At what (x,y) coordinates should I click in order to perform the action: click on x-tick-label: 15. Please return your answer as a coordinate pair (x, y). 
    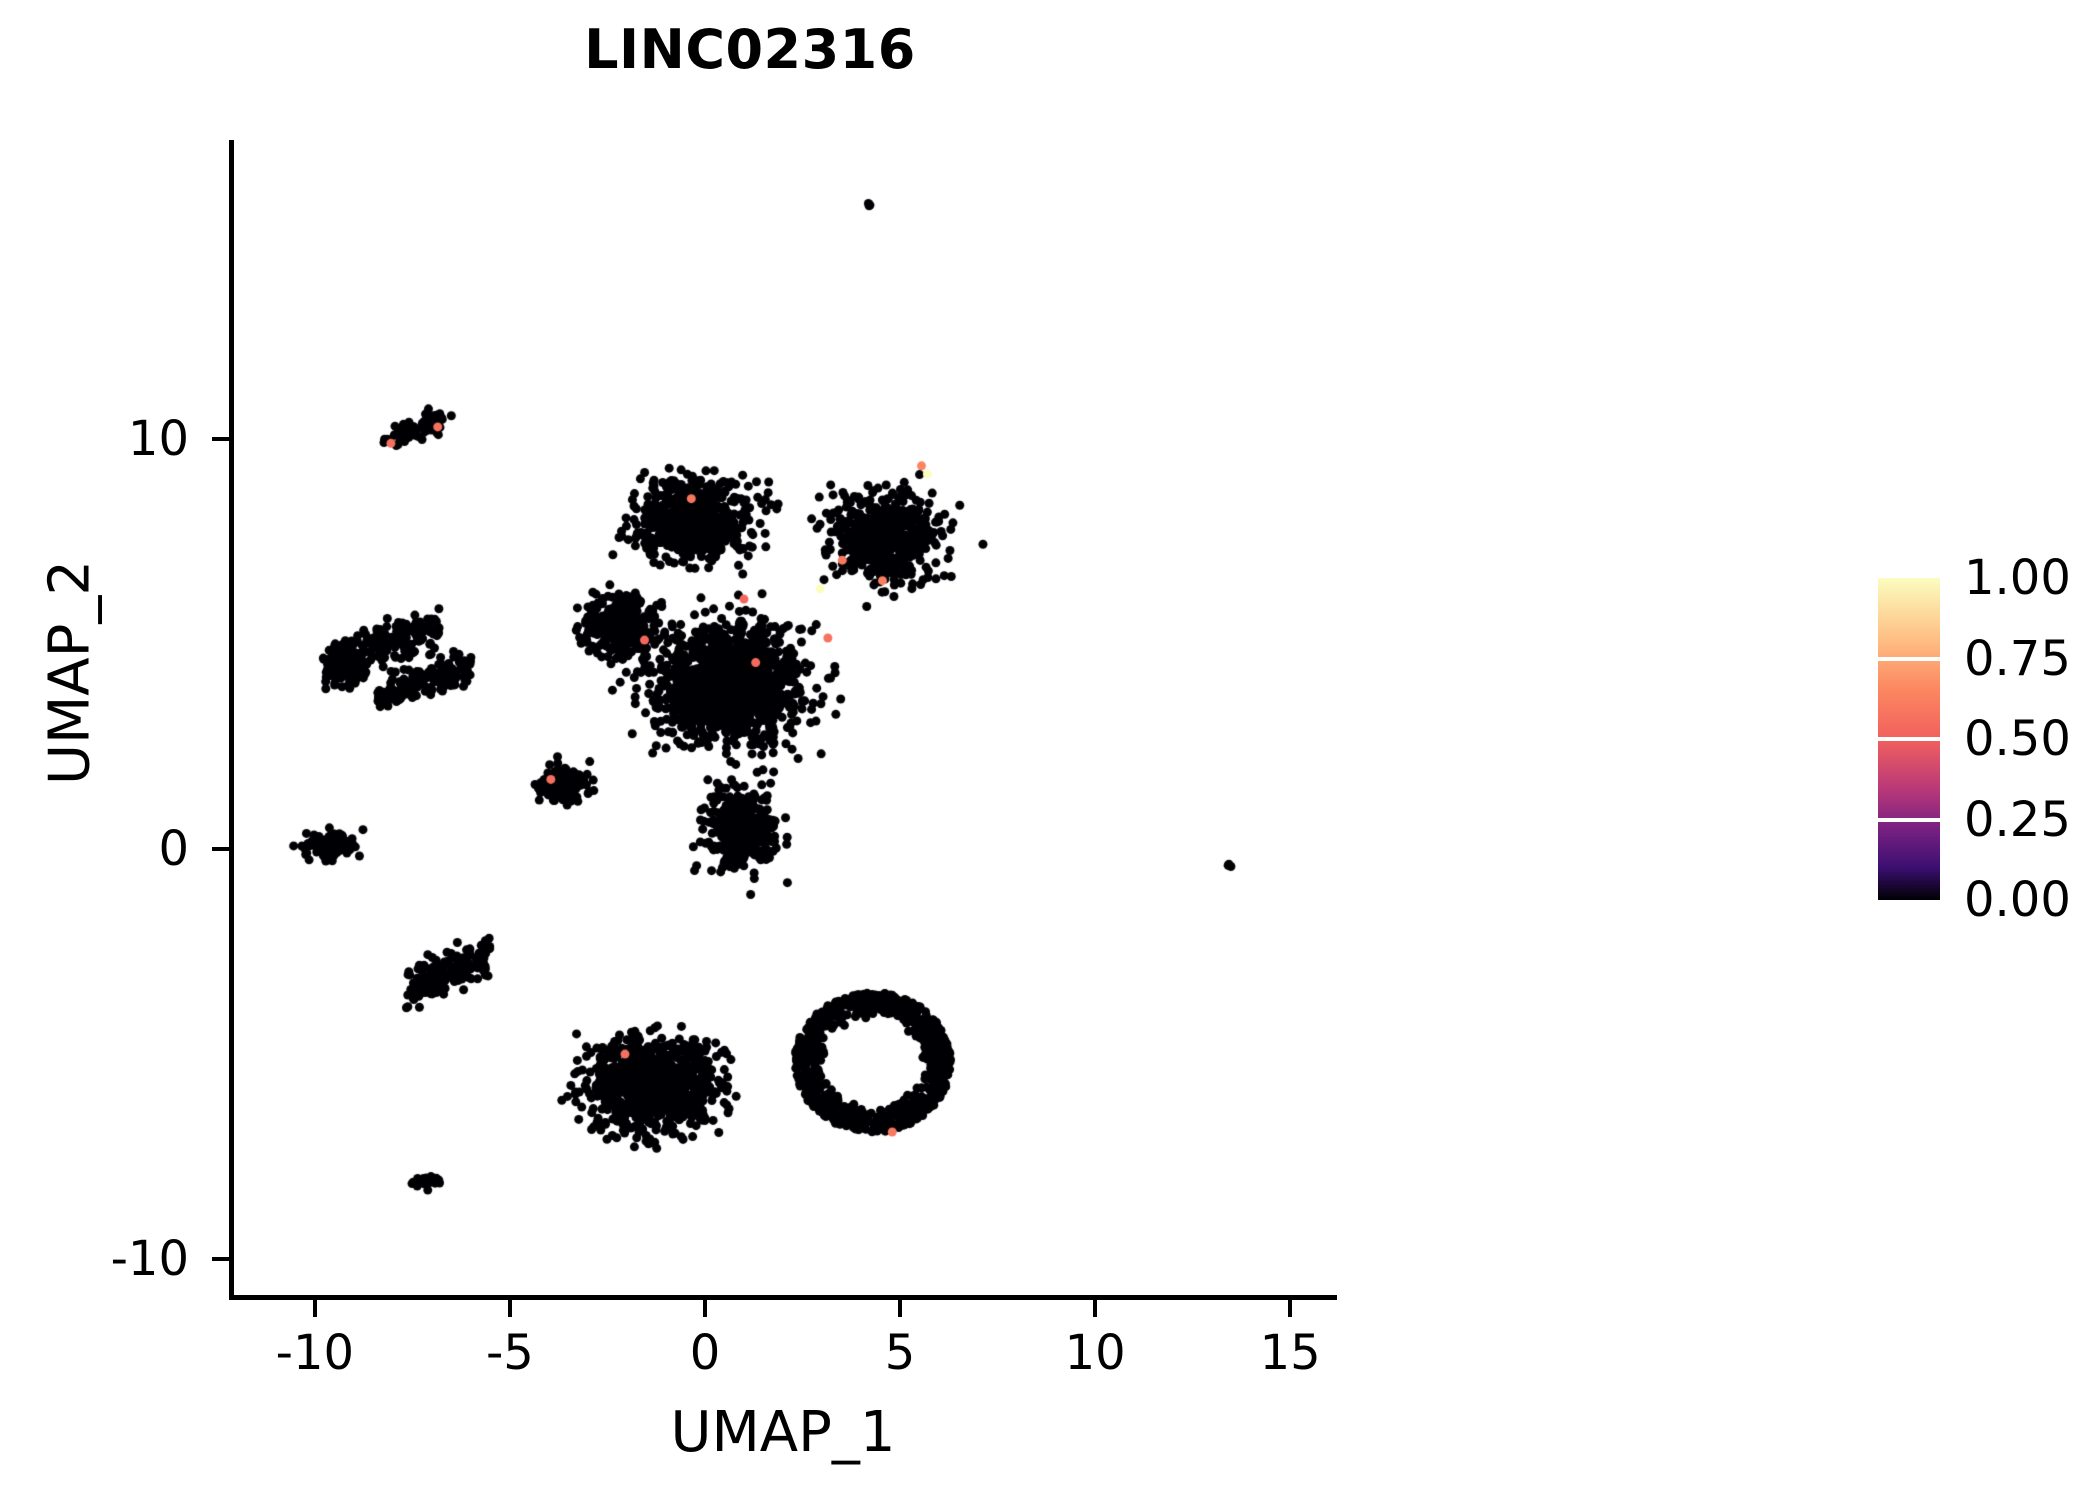
    Looking at the image, I should click on (1290, 1353).